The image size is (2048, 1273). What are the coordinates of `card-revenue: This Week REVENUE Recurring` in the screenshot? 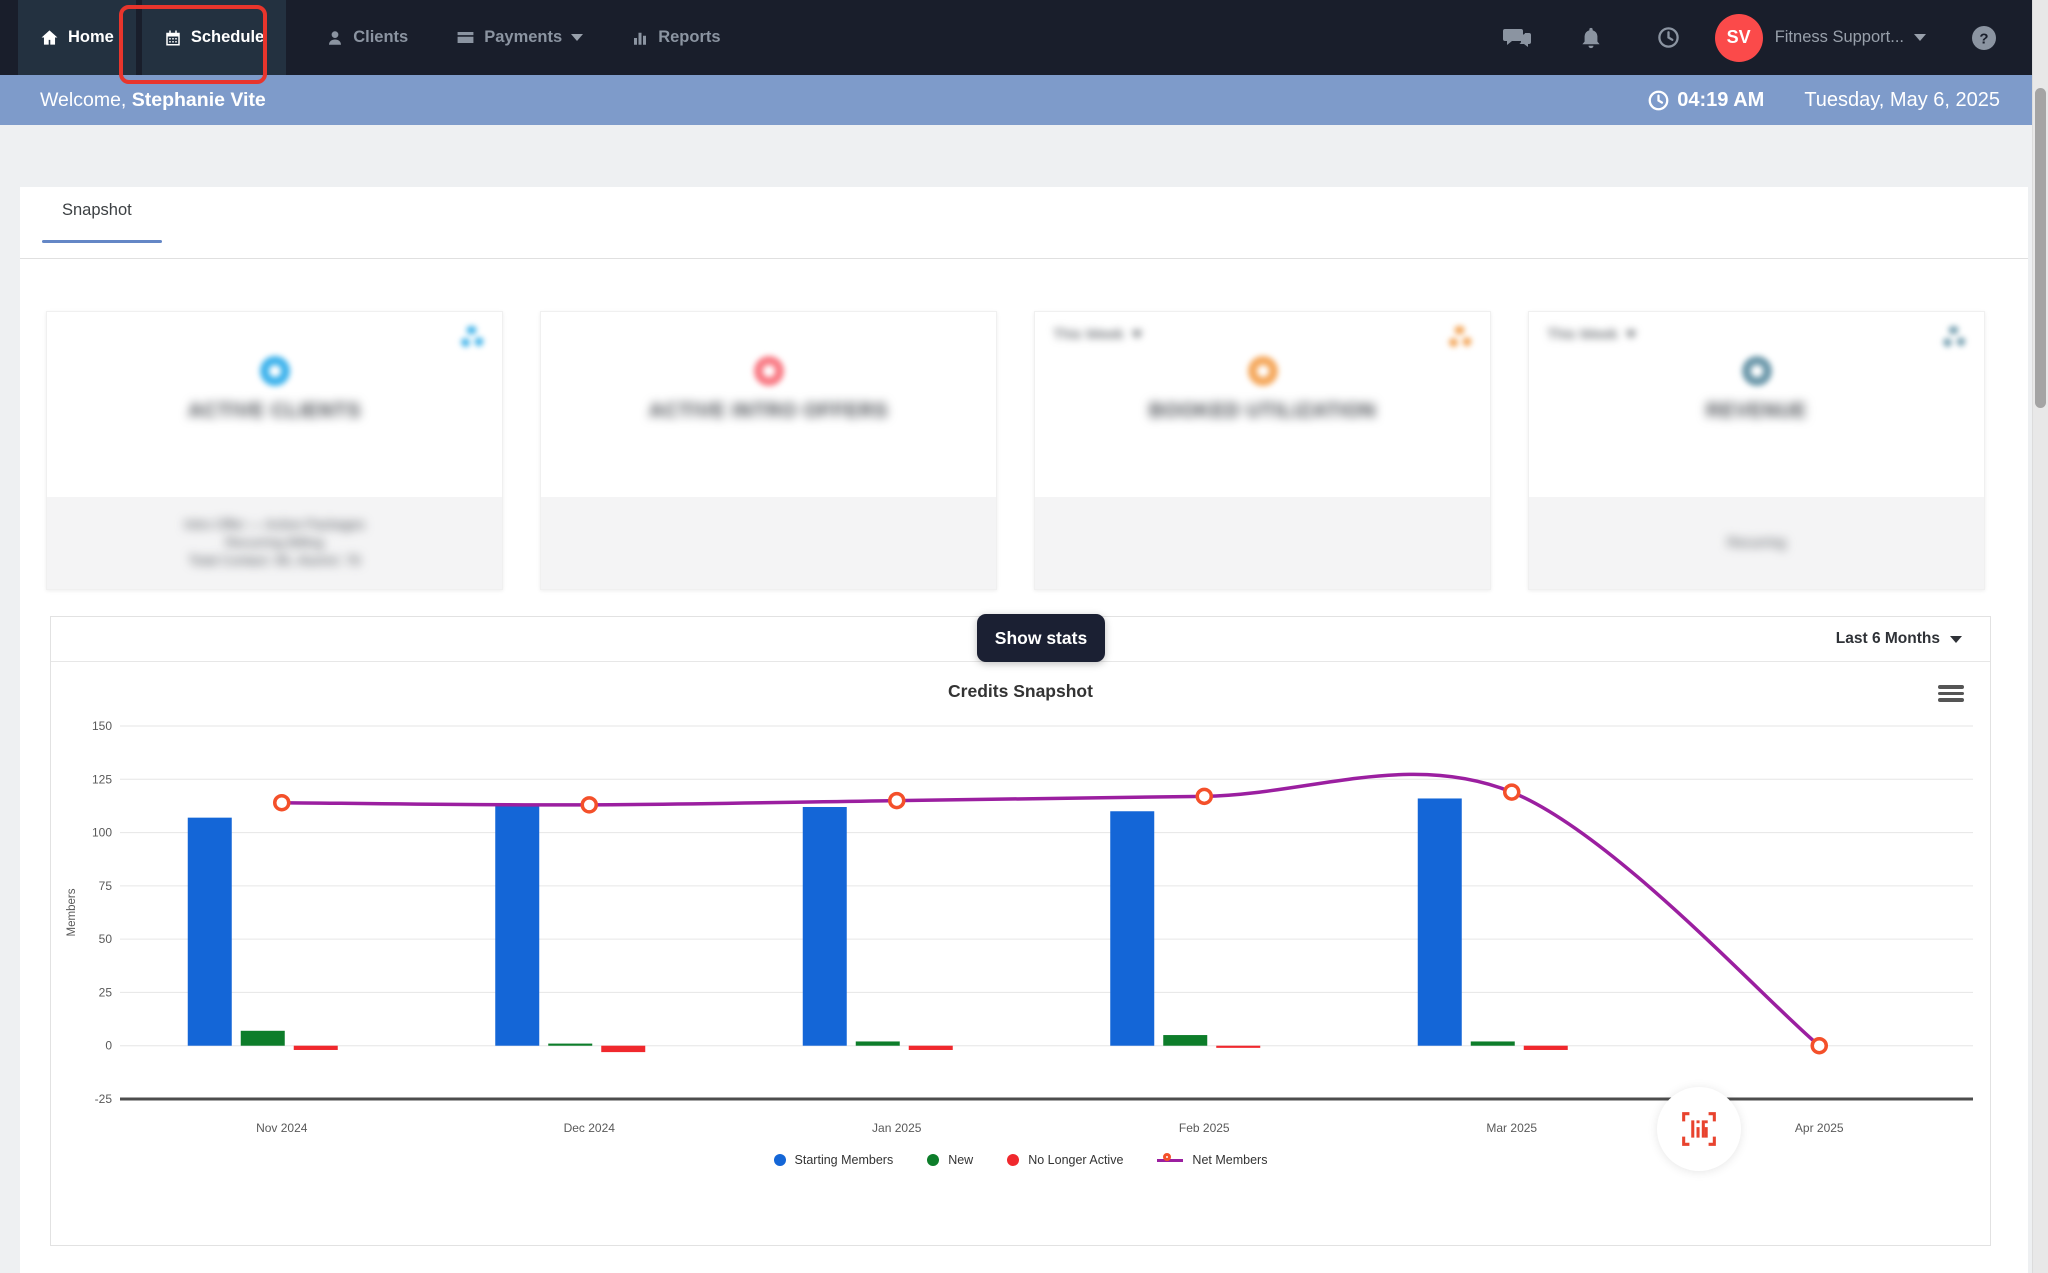 It's located at (1756, 450).